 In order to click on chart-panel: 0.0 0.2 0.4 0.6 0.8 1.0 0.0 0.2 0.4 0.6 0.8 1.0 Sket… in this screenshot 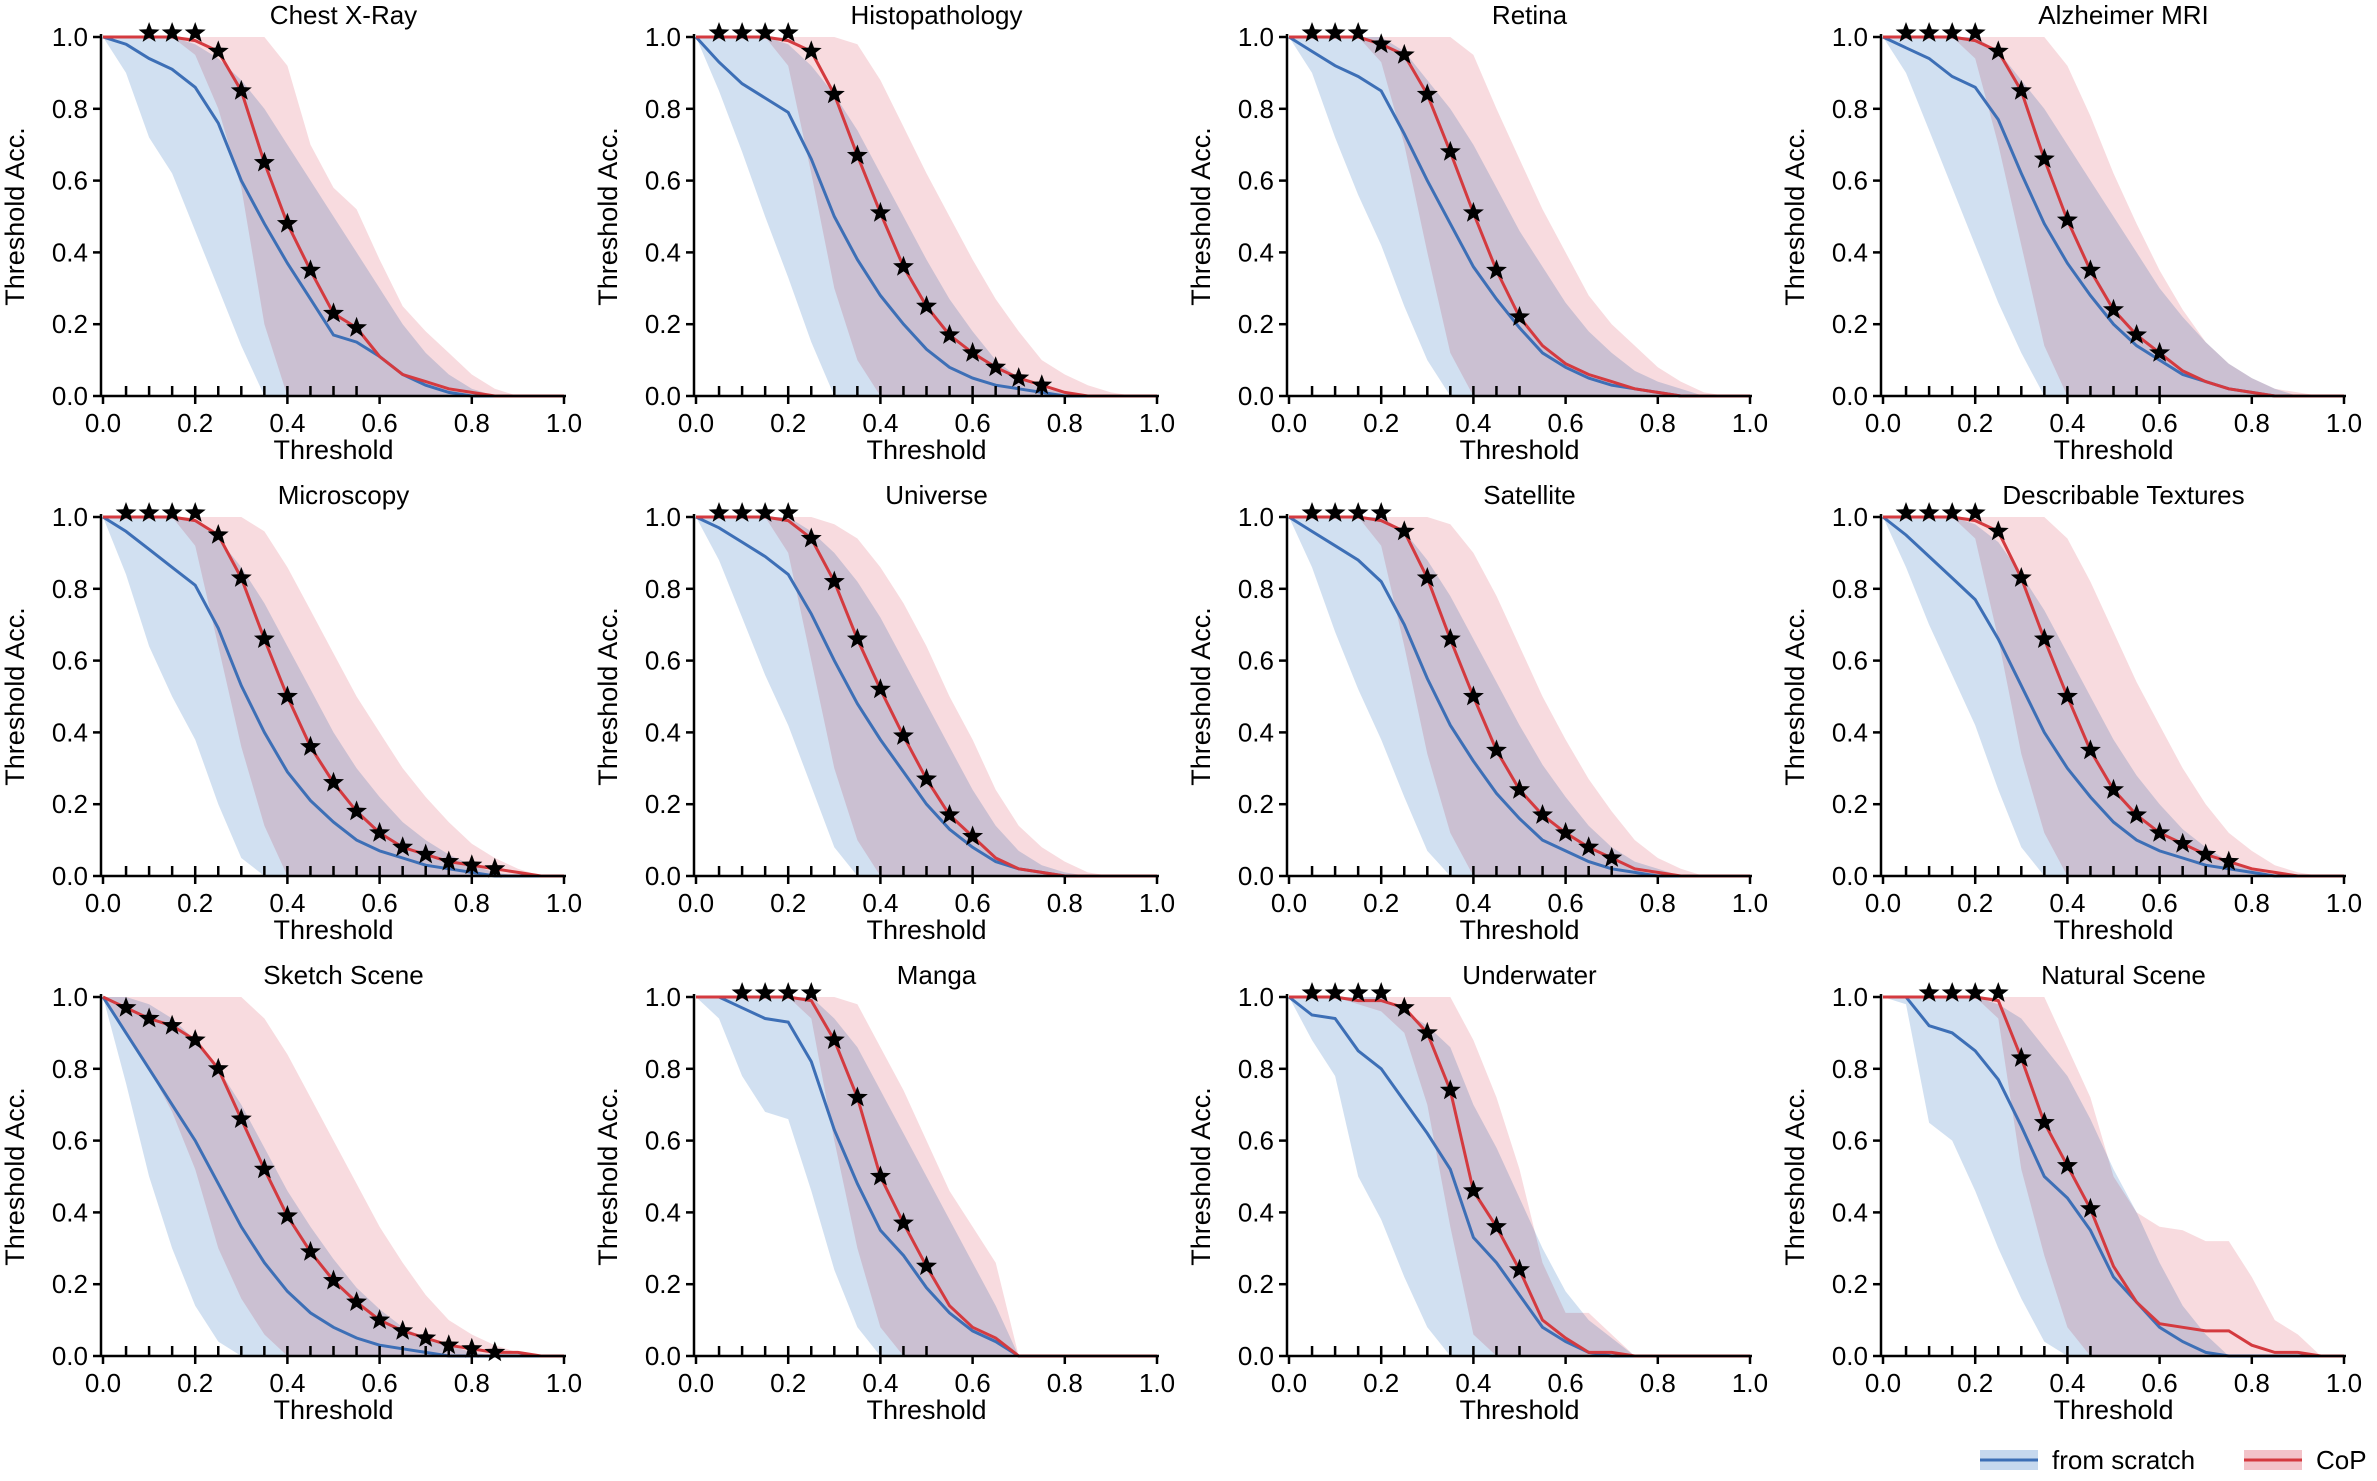, I will do `click(291, 1192)`.